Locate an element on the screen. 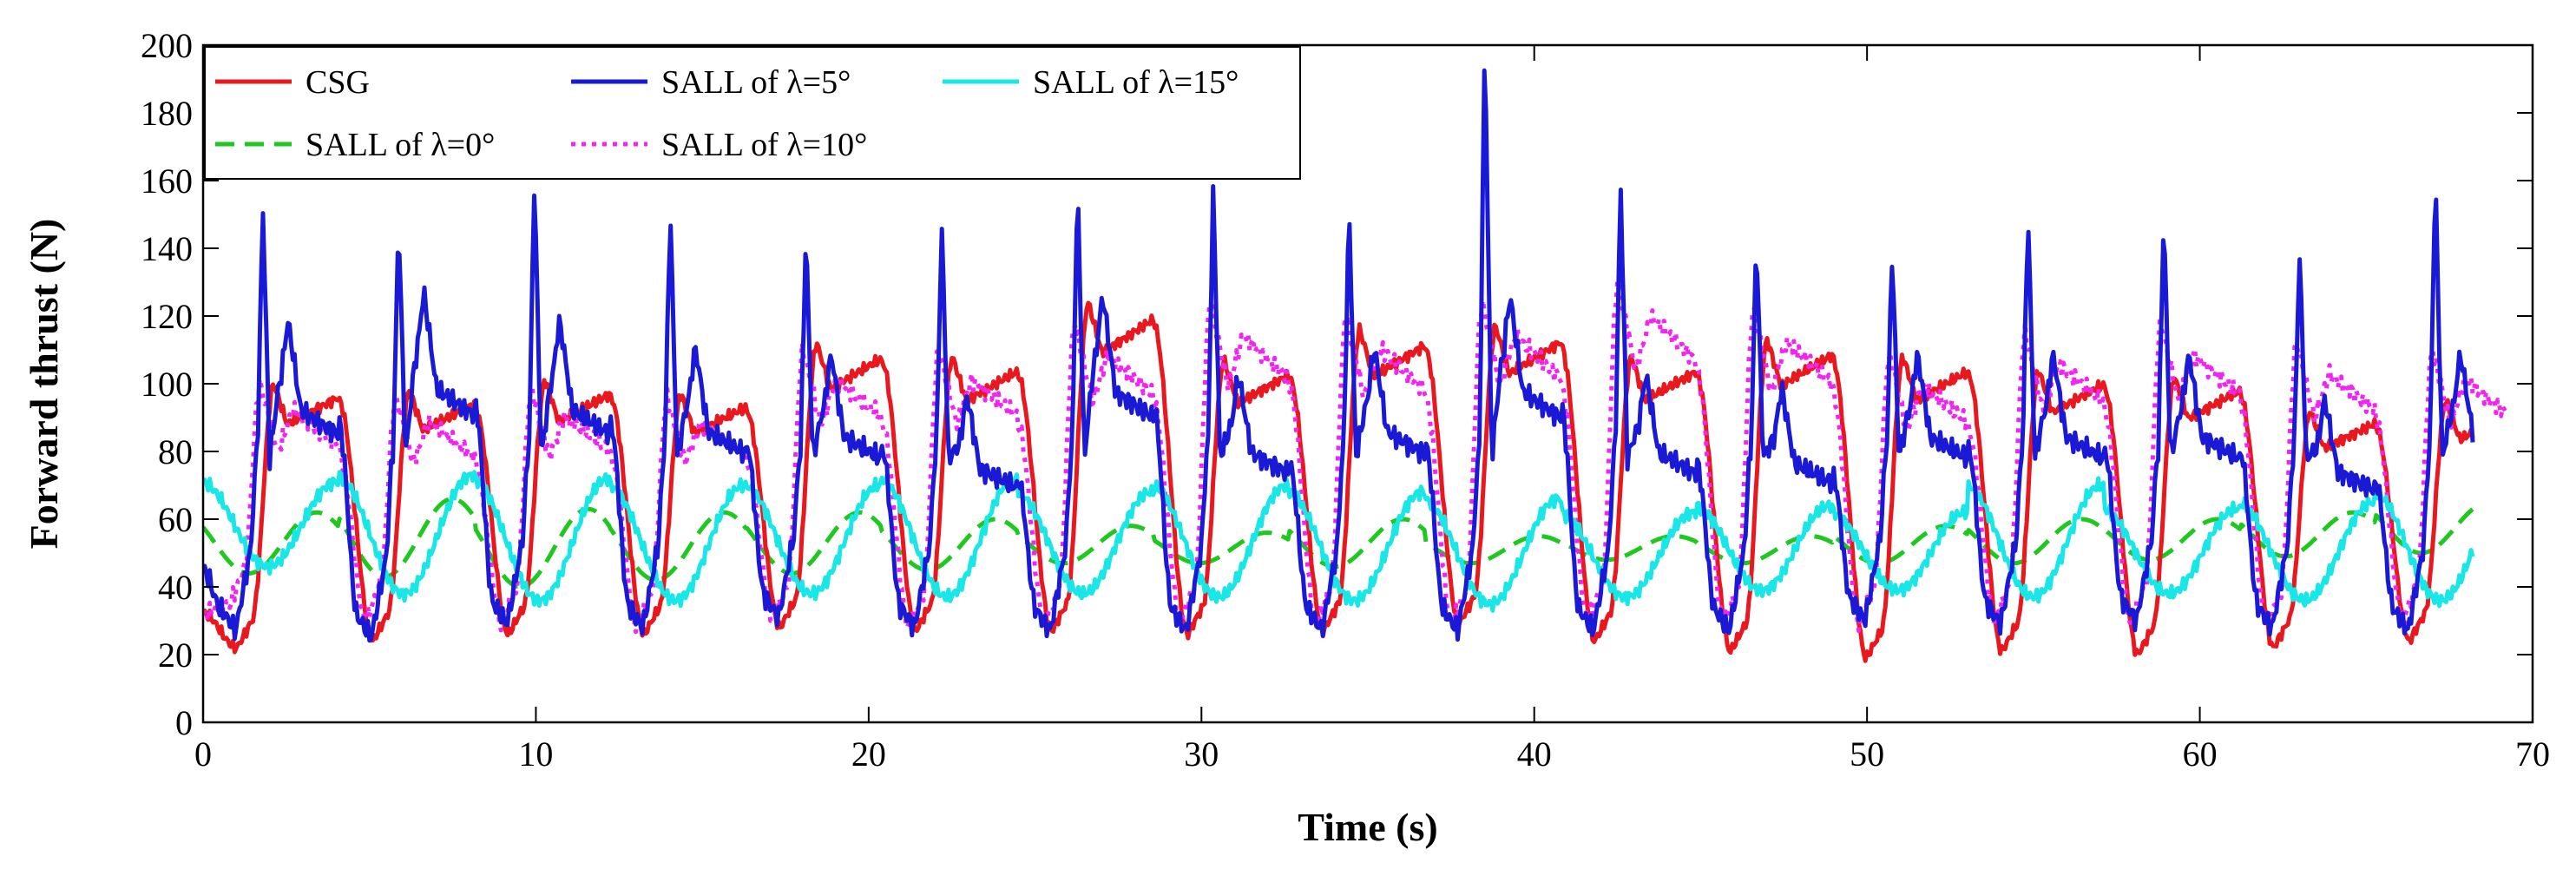 The image size is (2576, 876). x-axis-title: Time (s) is located at coordinates (1367, 827).